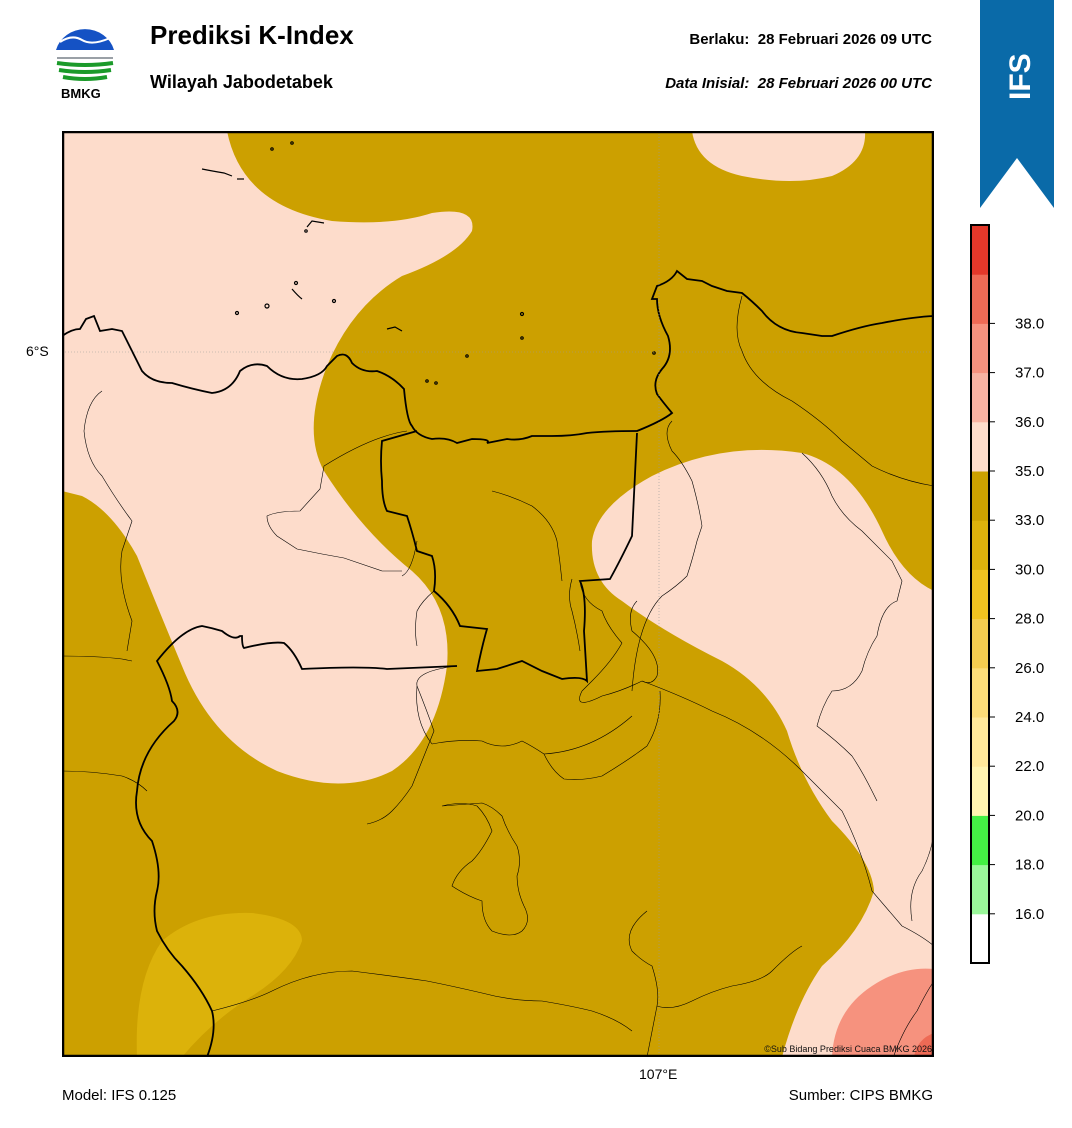 This screenshot has height=1128, width=1072. I want to click on model-label: Model: IFS 0.125, so click(119, 1095).